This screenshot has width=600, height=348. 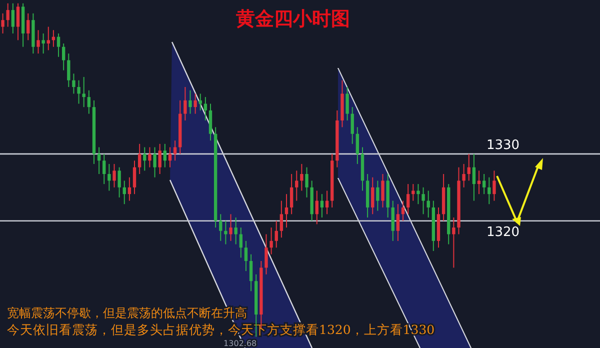 What do you see at coordinates (503, 232) in the screenshot?
I see `ref-line-label: 1320` at bounding box center [503, 232].